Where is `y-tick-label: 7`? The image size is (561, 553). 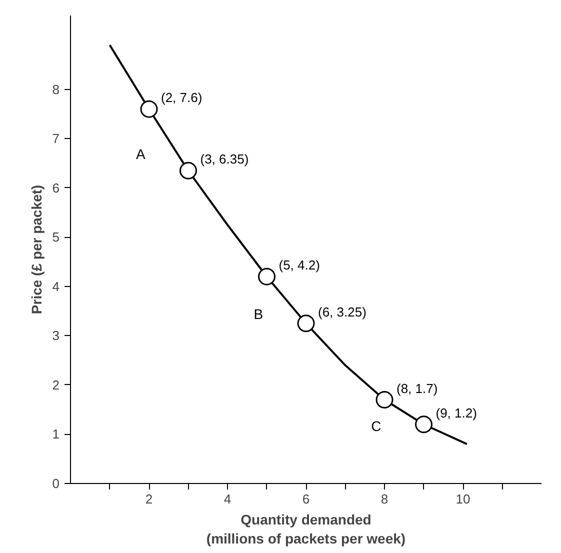
y-tick-label: 7 is located at coordinates (56, 138).